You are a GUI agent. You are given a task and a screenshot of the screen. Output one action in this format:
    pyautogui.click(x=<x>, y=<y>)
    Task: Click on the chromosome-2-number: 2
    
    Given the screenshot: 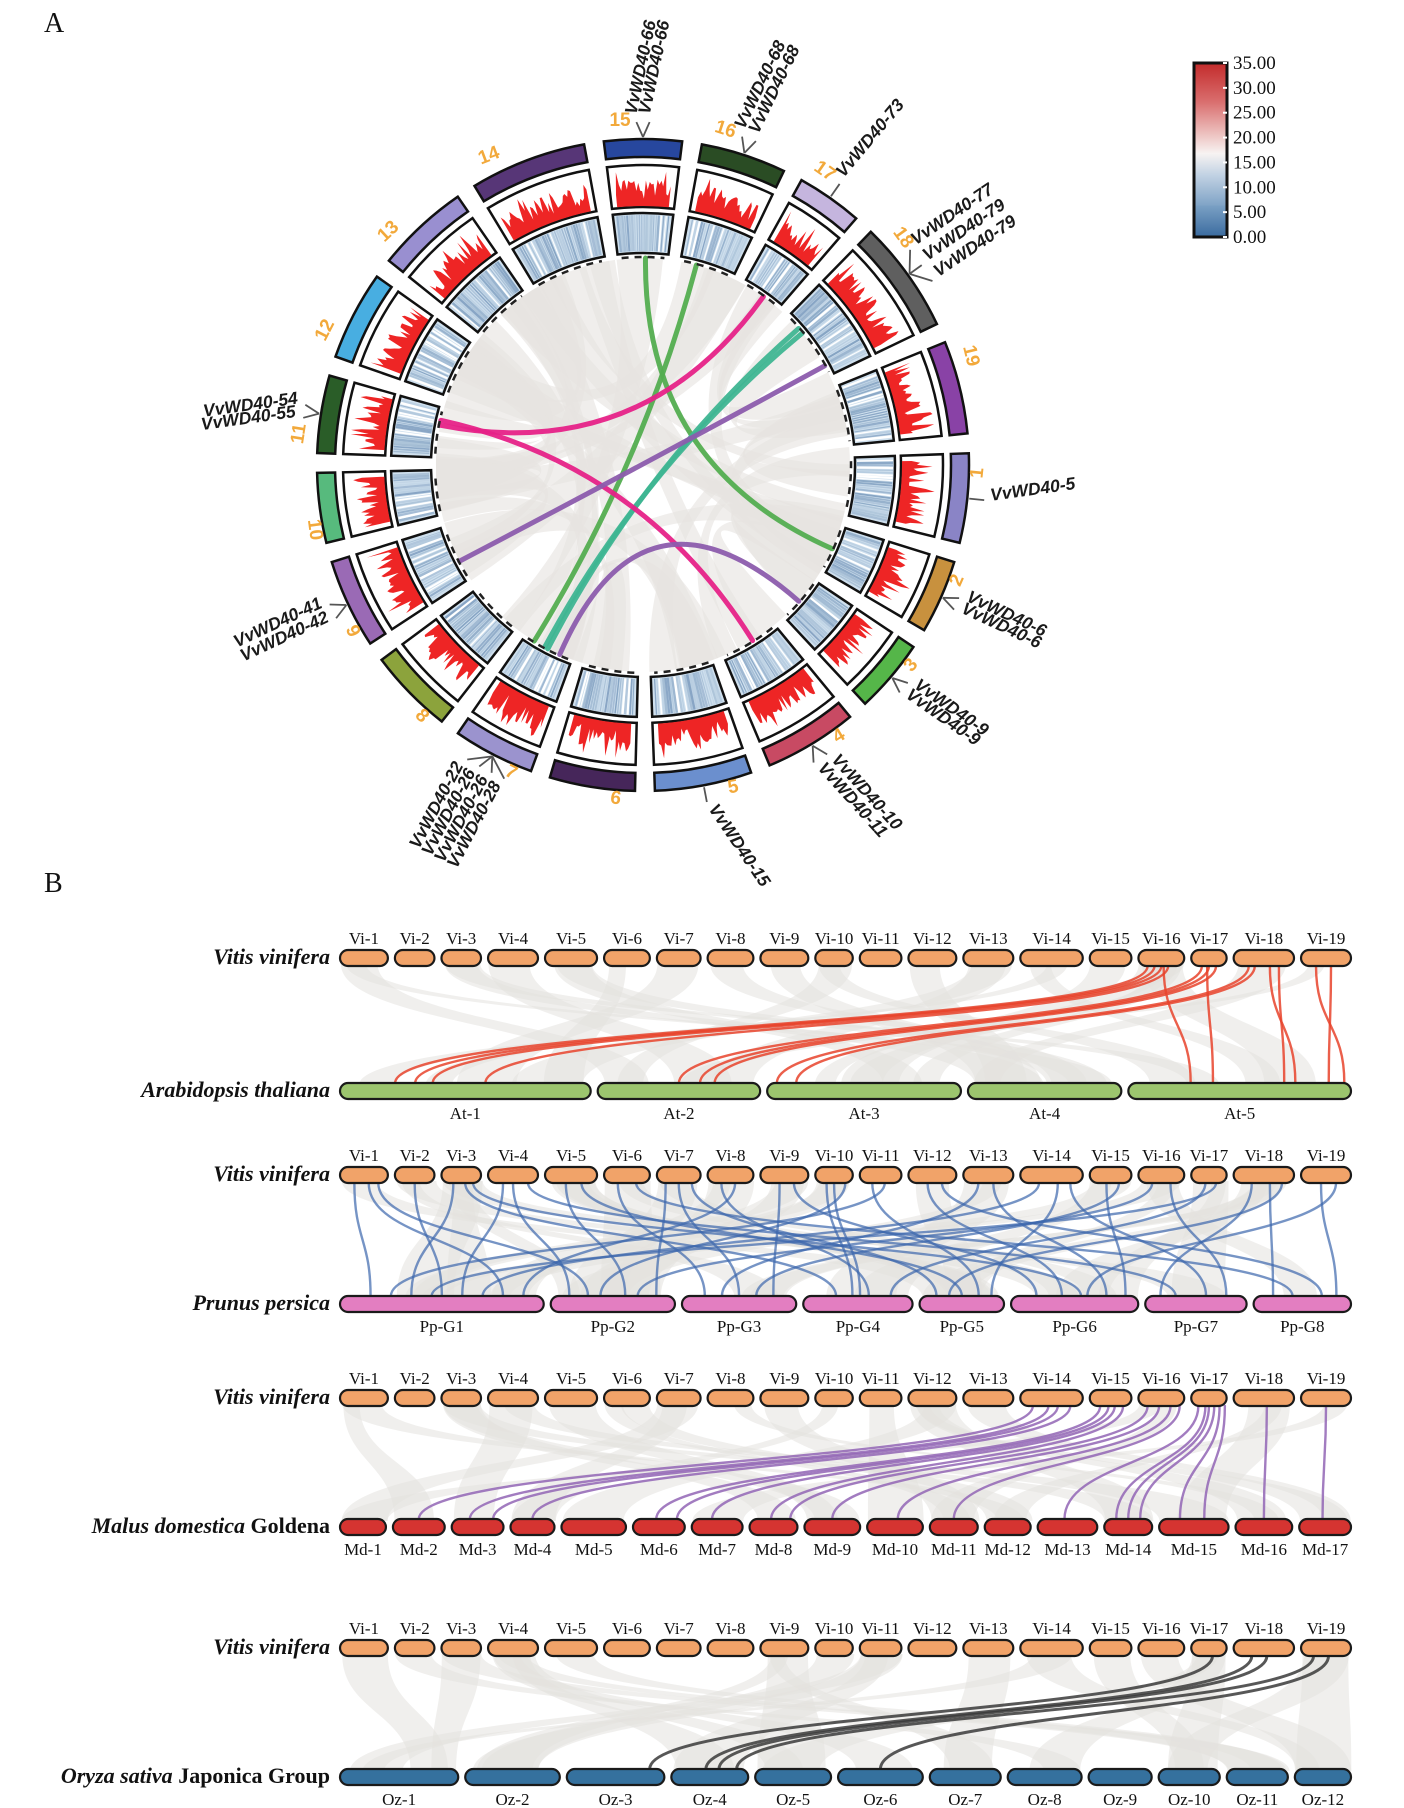 What is the action you would take?
    pyautogui.click(x=956, y=580)
    